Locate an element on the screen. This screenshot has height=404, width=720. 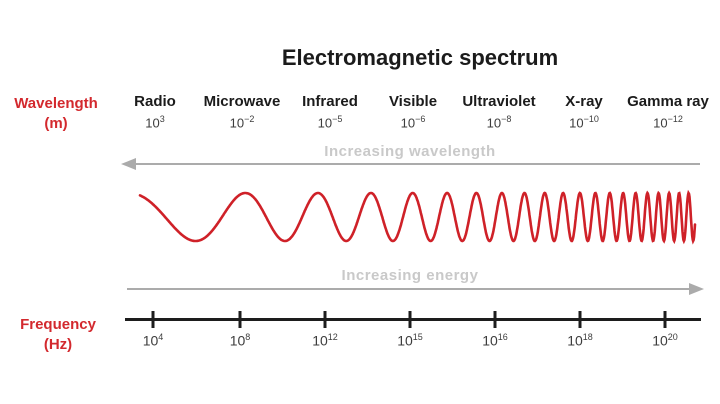
increasing-energy-label: Increasing energy is located at coordinates (410, 275).